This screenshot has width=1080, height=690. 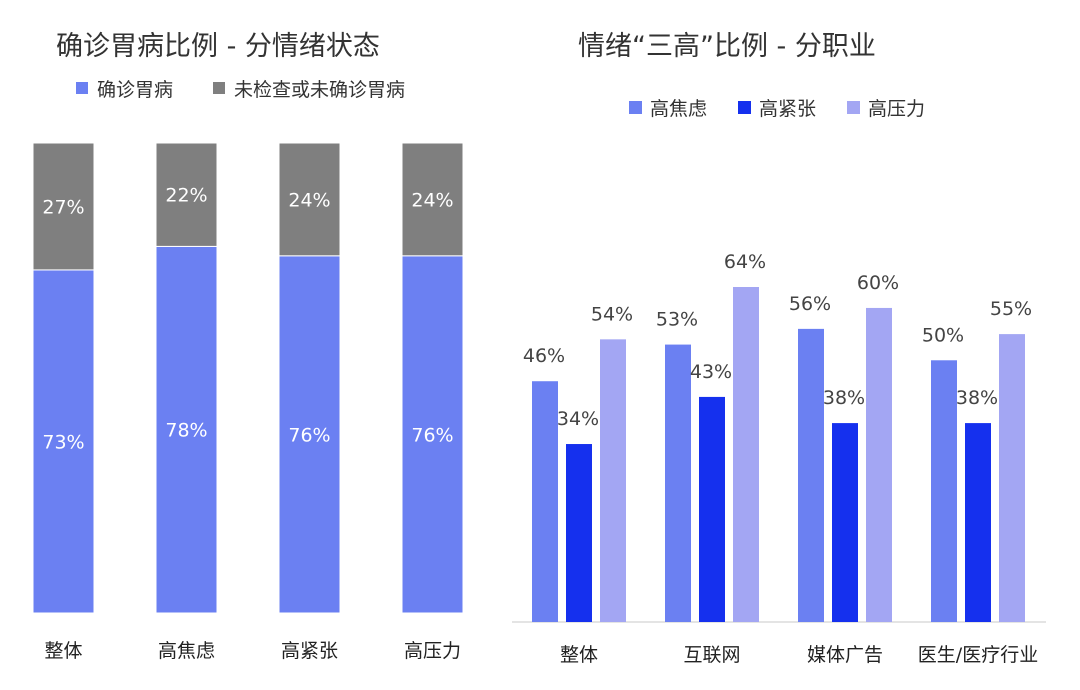 I want to click on data-label: 46%, so click(x=544, y=356).